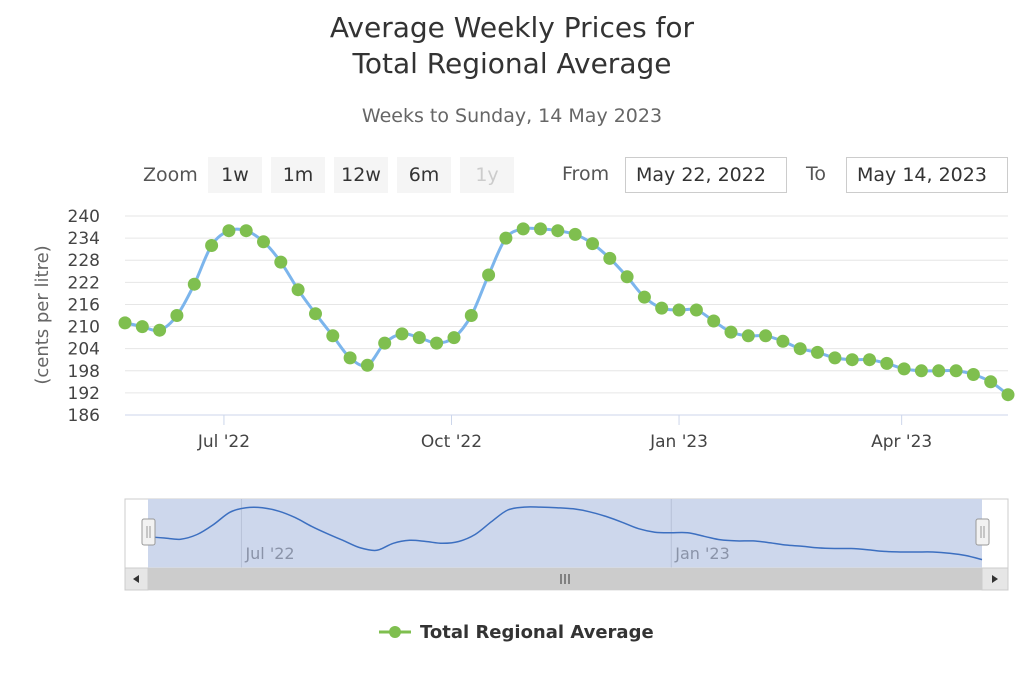 The height and width of the screenshot is (683, 1024). What do you see at coordinates (84, 305) in the screenshot?
I see `y-tick-label: 216` at bounding box center [84, 305].